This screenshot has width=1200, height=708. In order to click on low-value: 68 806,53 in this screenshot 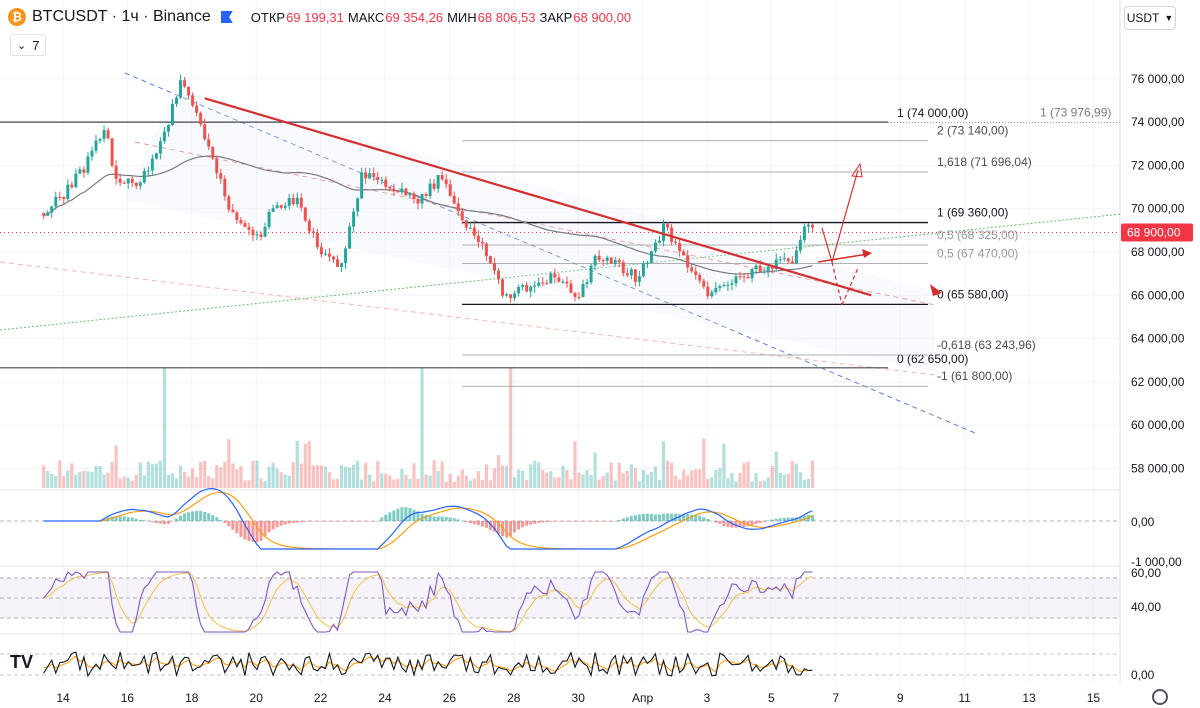, I will do `click(506, 17)`.